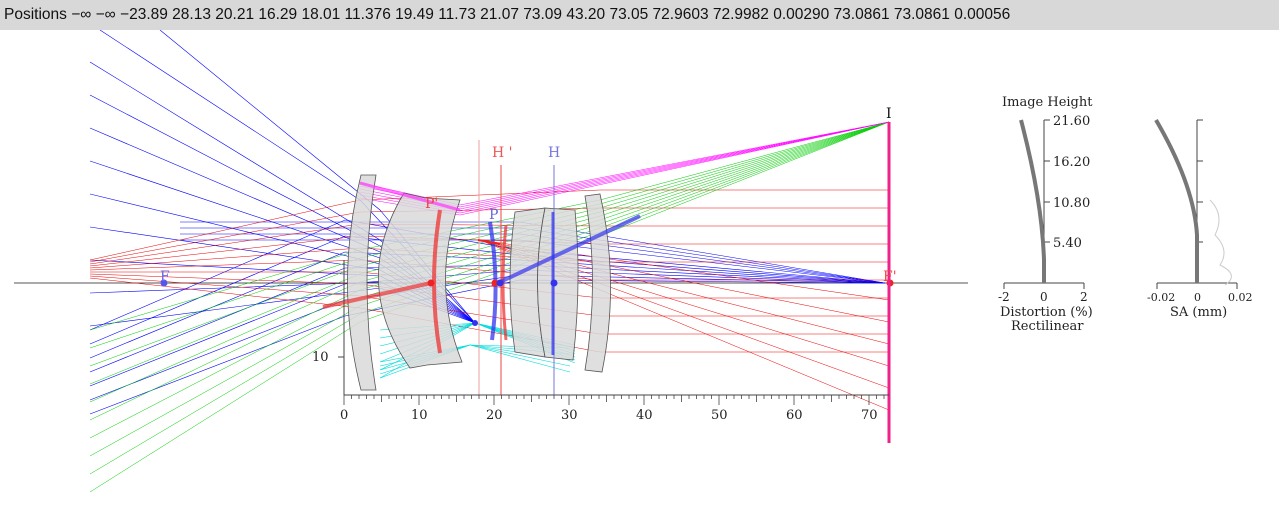 The image size is (1279, 521). What do you see at coordinates (320, 357) in the screenshot?
I see `vertical-scale-label: 10` at bounding box center [320, 357].